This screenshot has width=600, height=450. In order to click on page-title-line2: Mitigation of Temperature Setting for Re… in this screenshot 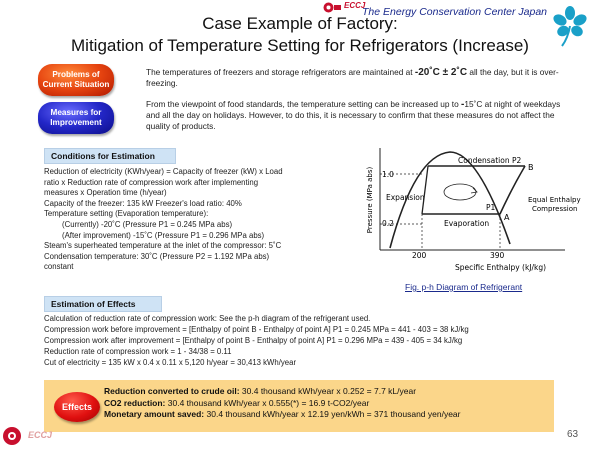, I will do `click(300, 45)`.